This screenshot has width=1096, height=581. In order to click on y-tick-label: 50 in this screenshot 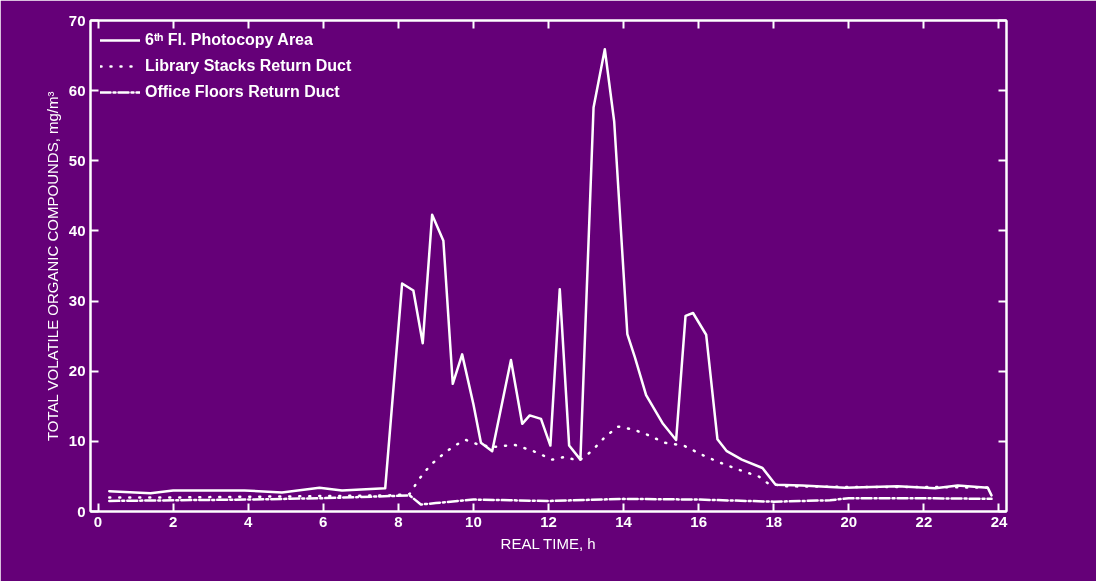, I will do `click(77, 160)`.